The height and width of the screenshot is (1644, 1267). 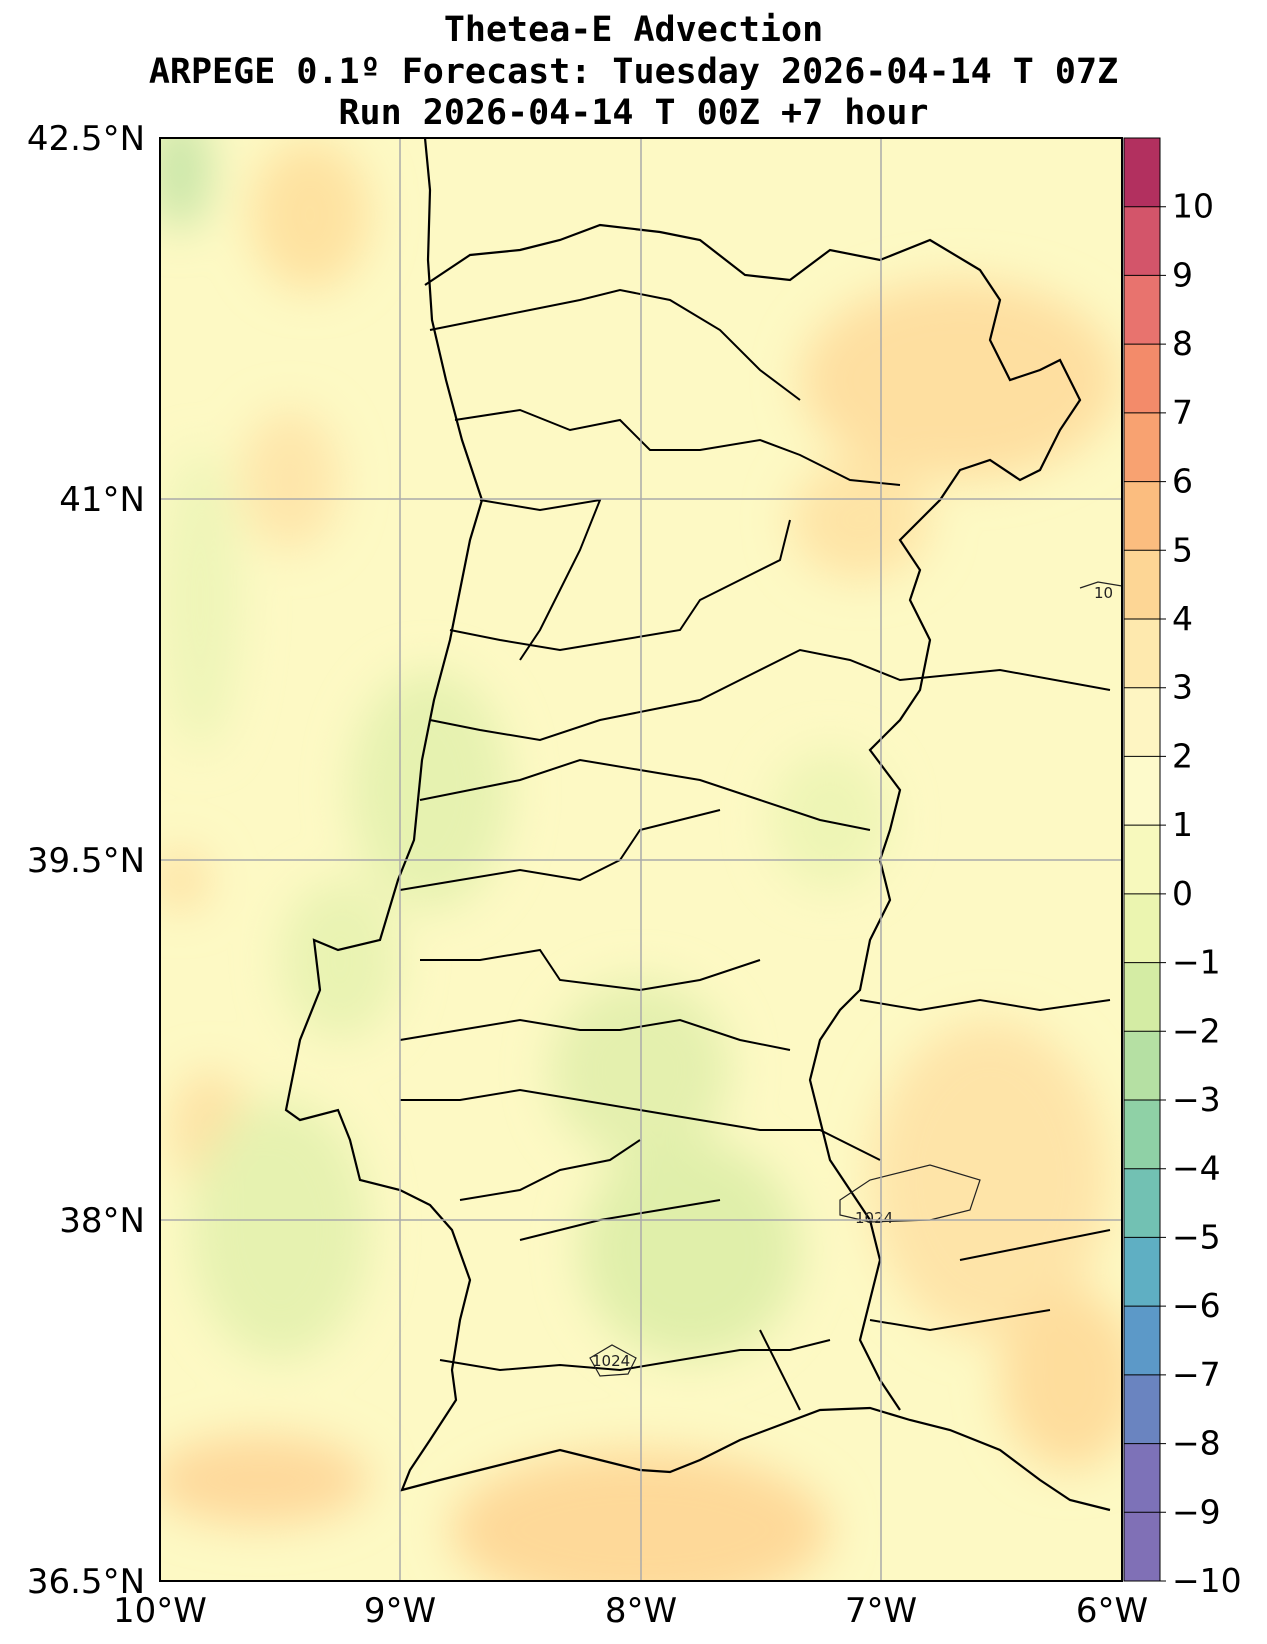 What do you see at coordinates (1182, 549) in the screenshot?
I see `colorbar-tick-label: 5` at bounding box center [1182, 549].